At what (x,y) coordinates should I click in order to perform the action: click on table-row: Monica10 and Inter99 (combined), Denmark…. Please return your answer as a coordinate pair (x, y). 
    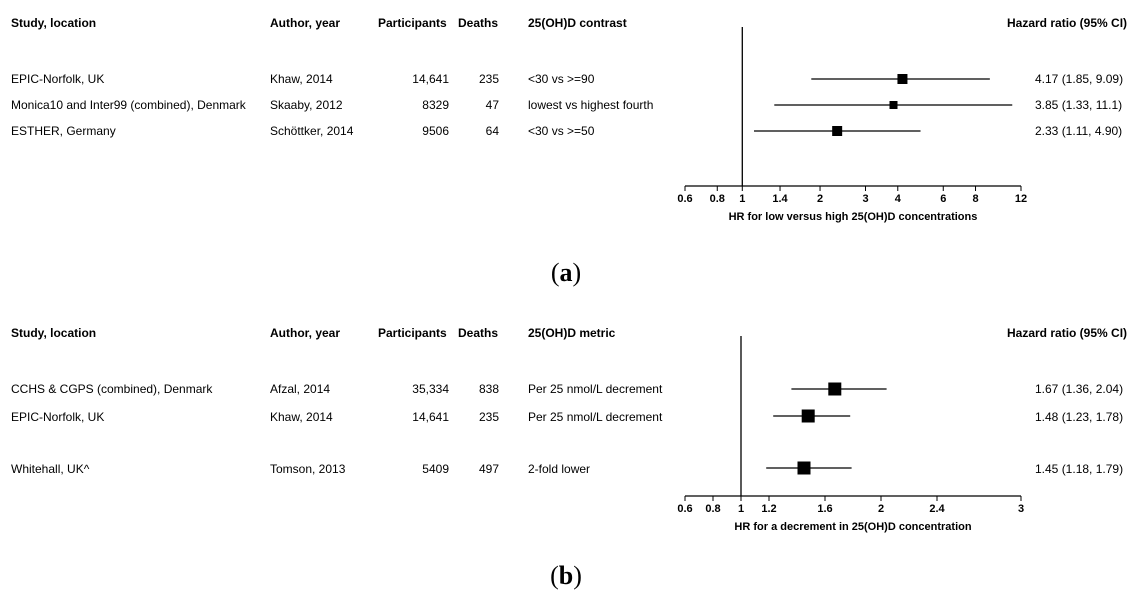
    Looking at the image, I should click on (566, 106).